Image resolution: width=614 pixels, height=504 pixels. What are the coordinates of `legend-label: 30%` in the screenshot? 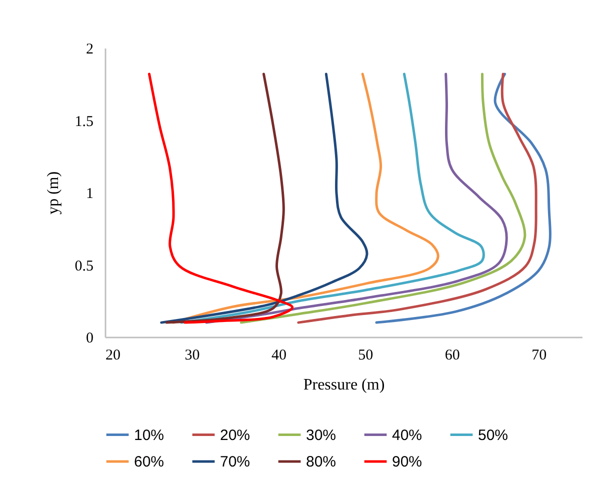 It's located at (321, 435).